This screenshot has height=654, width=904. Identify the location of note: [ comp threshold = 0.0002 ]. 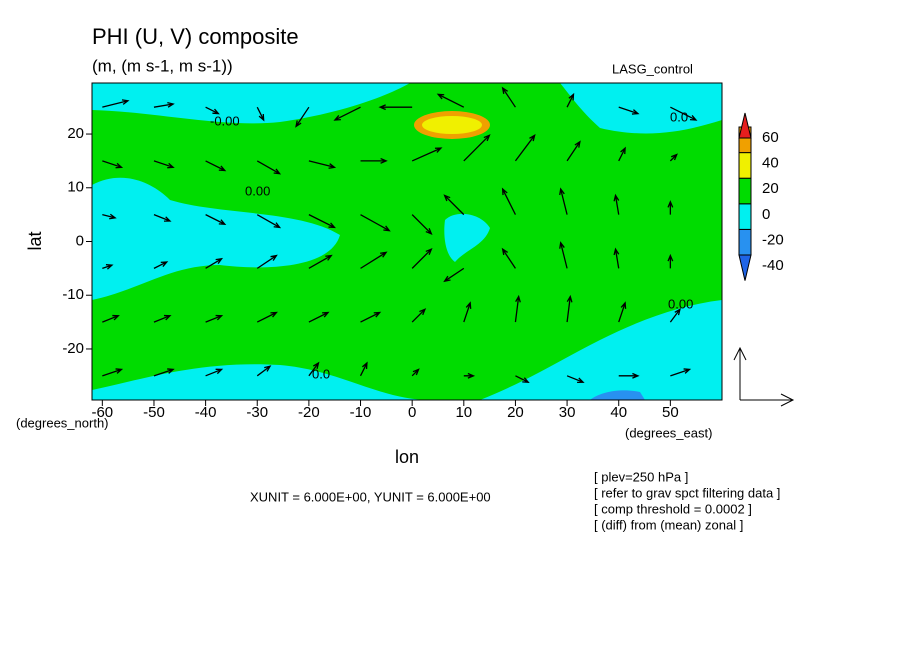
(673, 508).